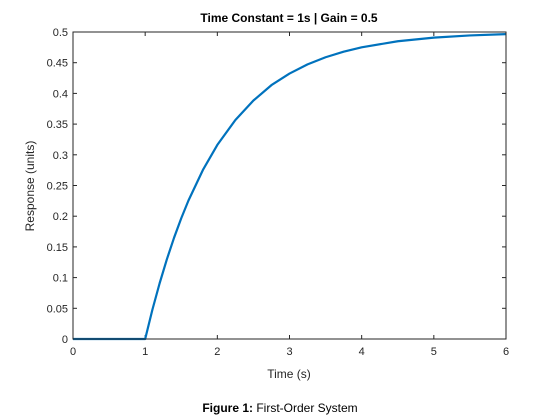 This screenshot has width=560, height=420. Describe the element at coordinates (305, 408) in the screenshot. I see `figure-caption-text: First-Order System` at that location.